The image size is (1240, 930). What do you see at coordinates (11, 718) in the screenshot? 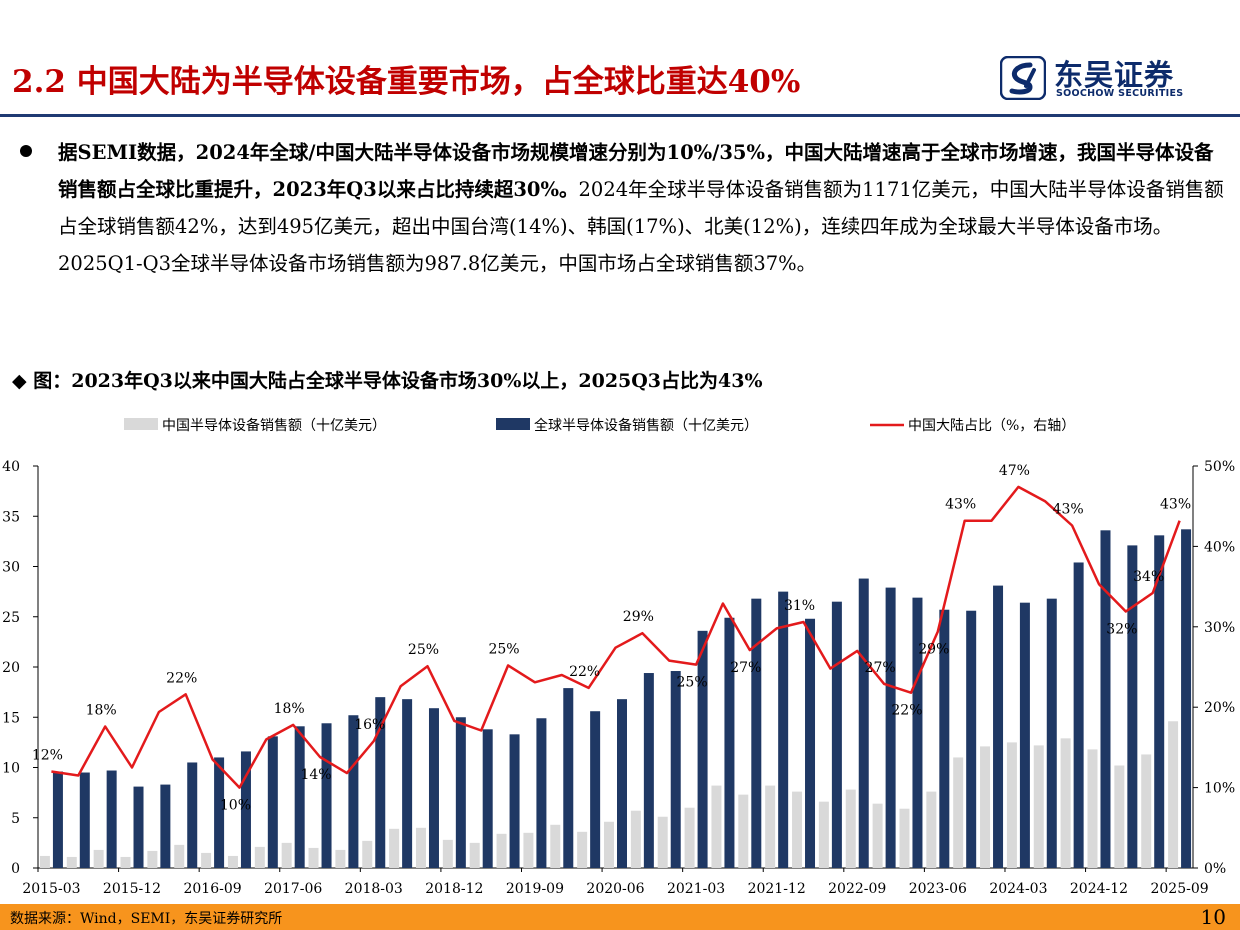
I see `left-axis-tick-label: 15` at bounding box center [11, 718].